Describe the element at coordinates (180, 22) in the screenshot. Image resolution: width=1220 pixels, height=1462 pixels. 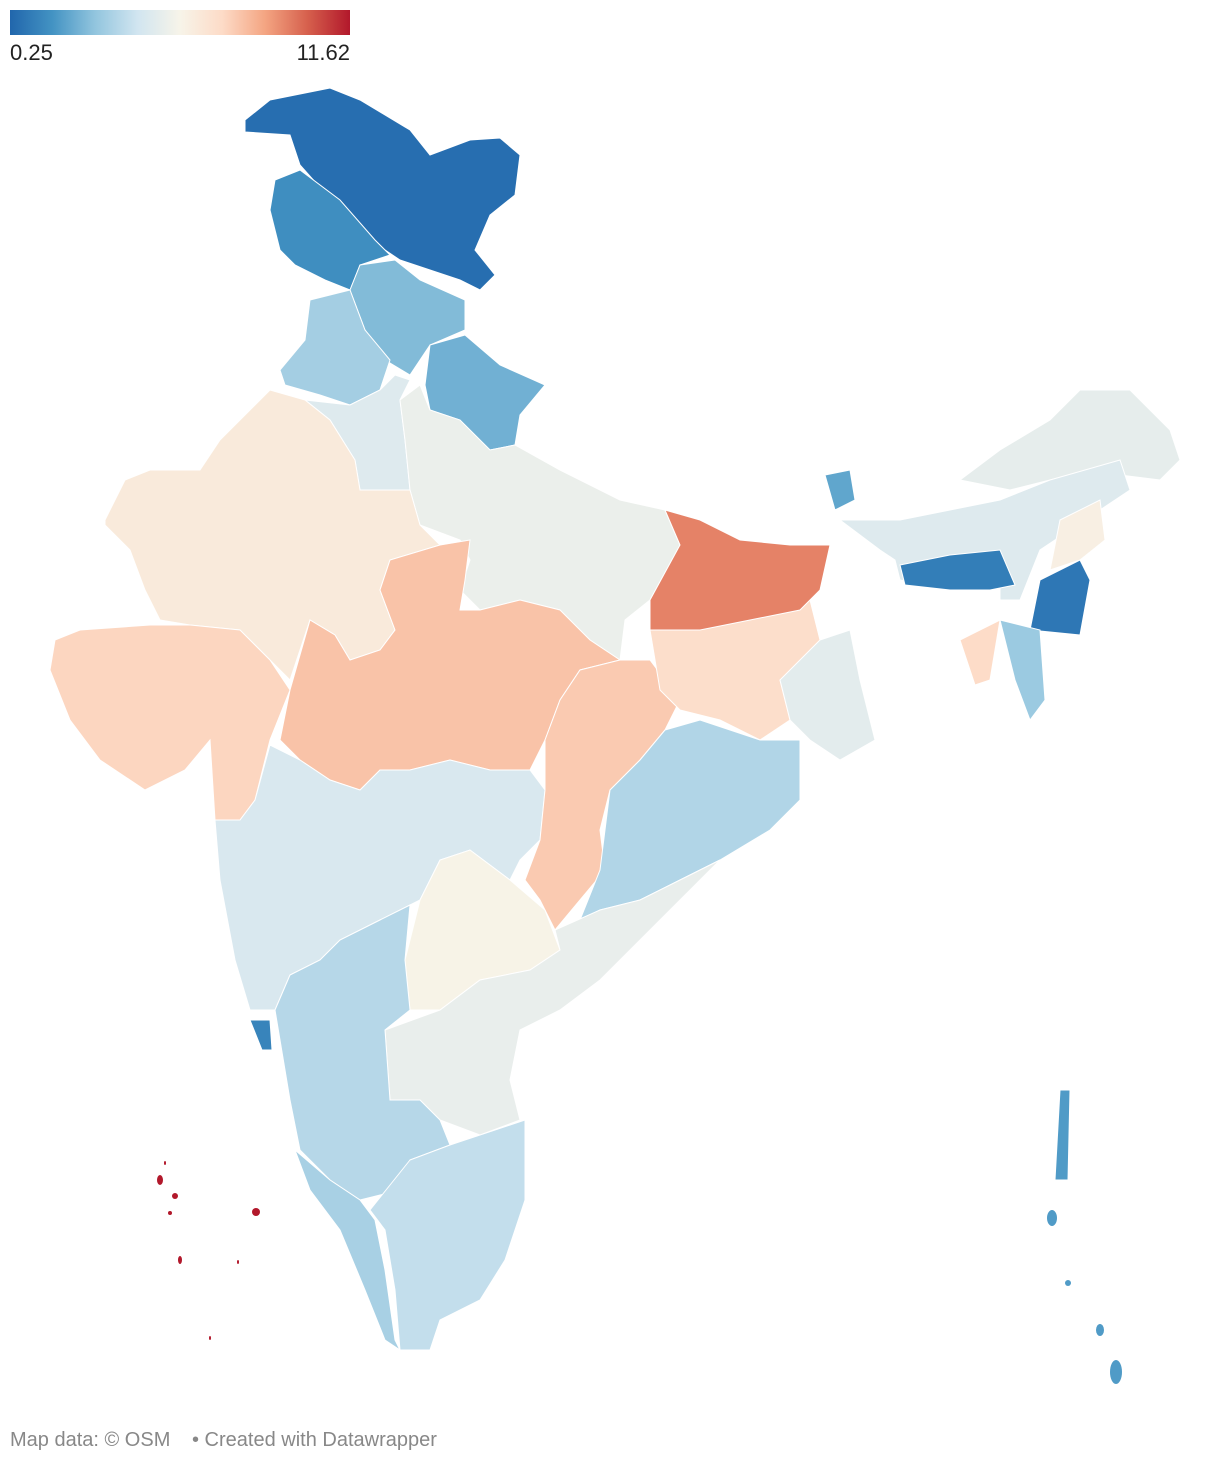
I see `legend-gradient` at that location.